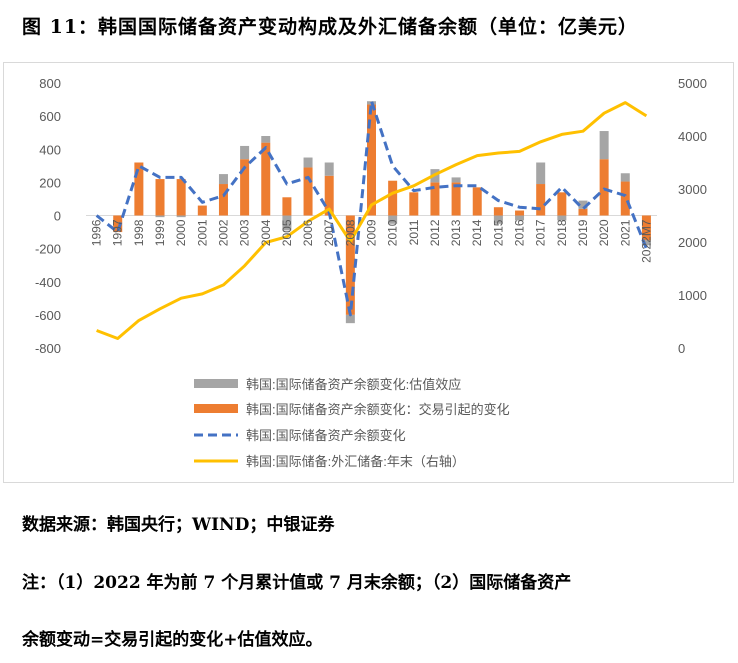 The width and height of the screenshot is (738, 663). What do you see at coordinates (216, 383) in the screenshot?
I see `legend-swatch-valuation` at bounding box center [216, 383].